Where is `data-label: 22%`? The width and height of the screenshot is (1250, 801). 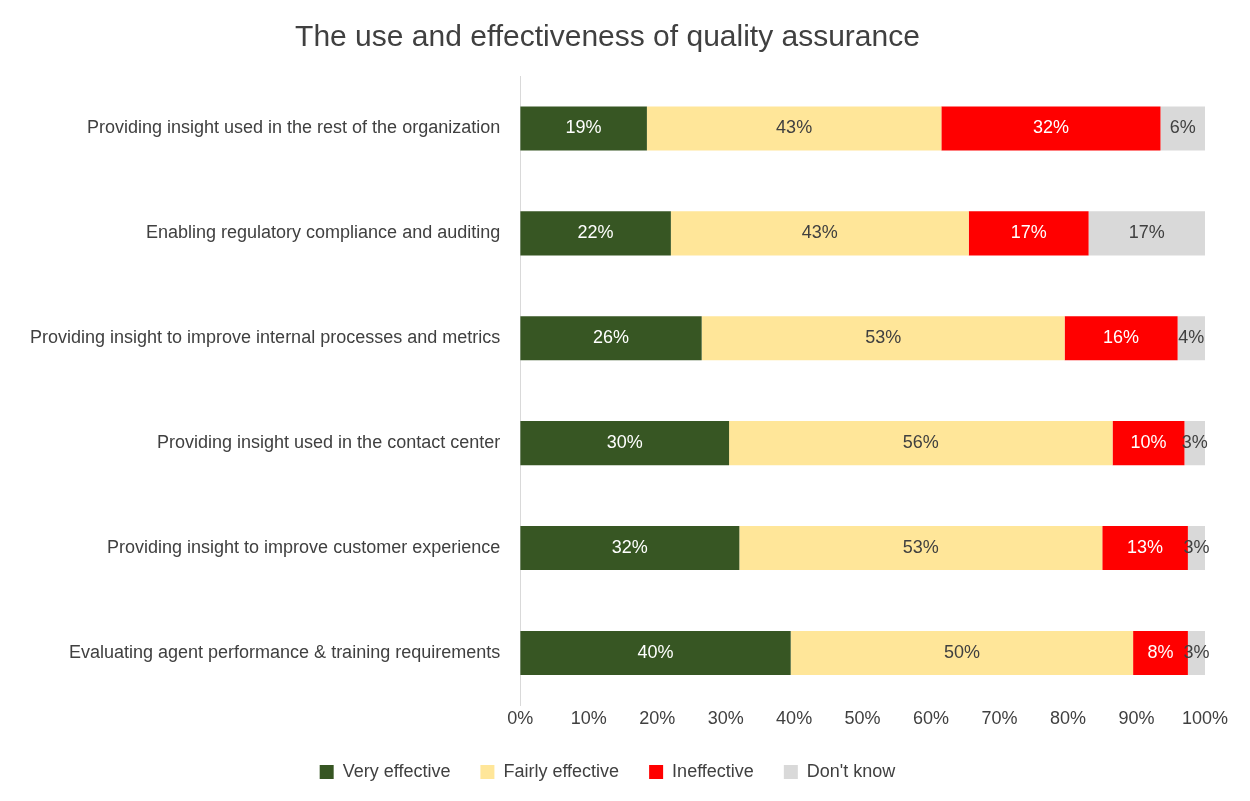
data-label: 22% is located at coordinates (595, 232).